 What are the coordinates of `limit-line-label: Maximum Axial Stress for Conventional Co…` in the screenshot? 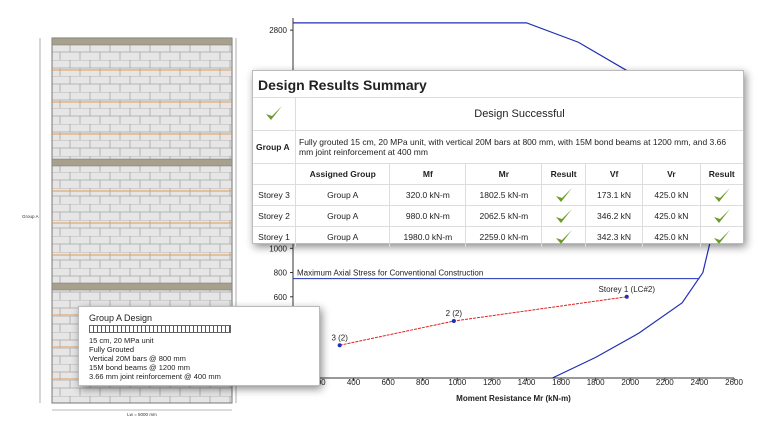 It's located at (390, 273).